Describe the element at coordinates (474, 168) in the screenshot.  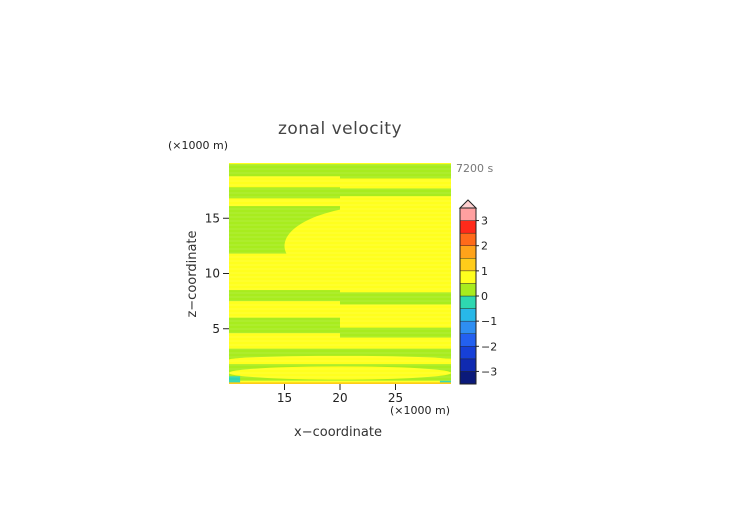
I see `time-label: 7200 s` at that location.